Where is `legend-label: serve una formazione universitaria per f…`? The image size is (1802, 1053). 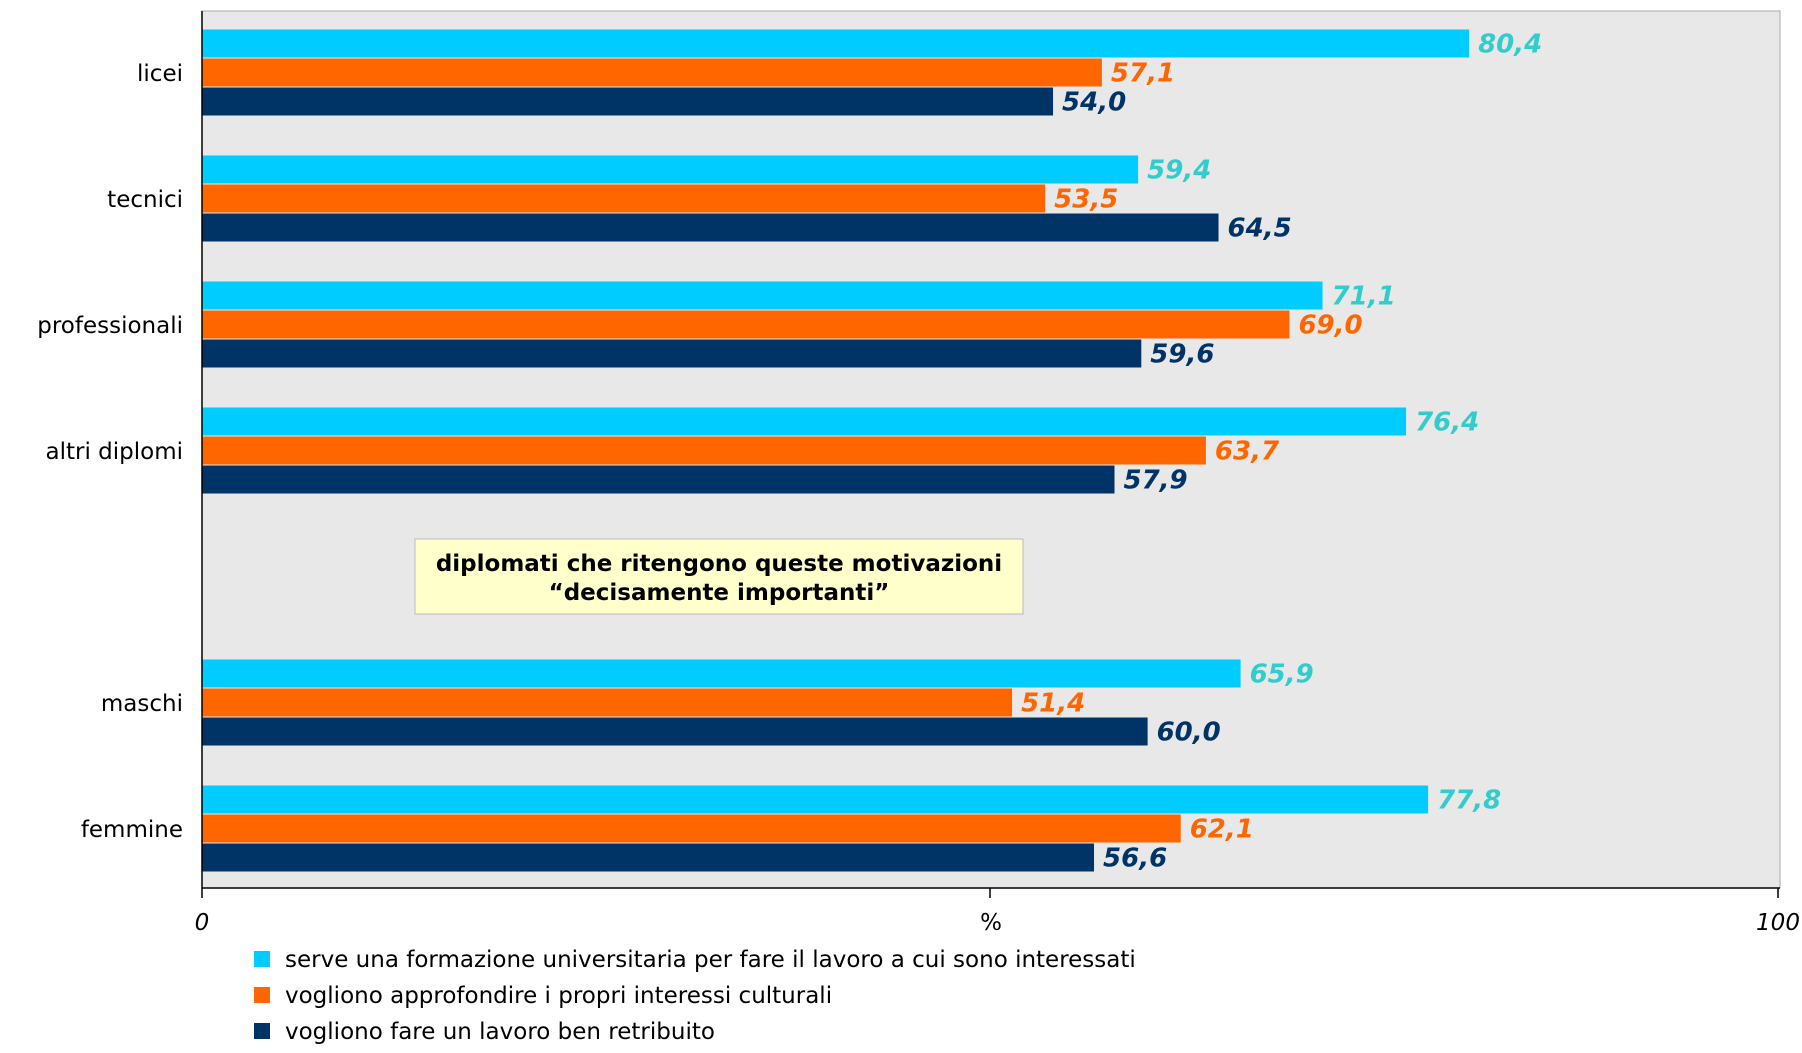
legend-label: serve una formazione universitaria per f… is located at coordinates (710, 960).